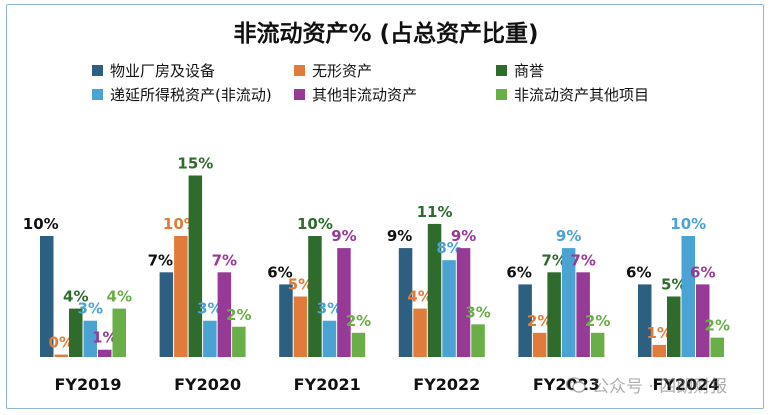  I want to click on data-label: 0%, so click(61, 343).